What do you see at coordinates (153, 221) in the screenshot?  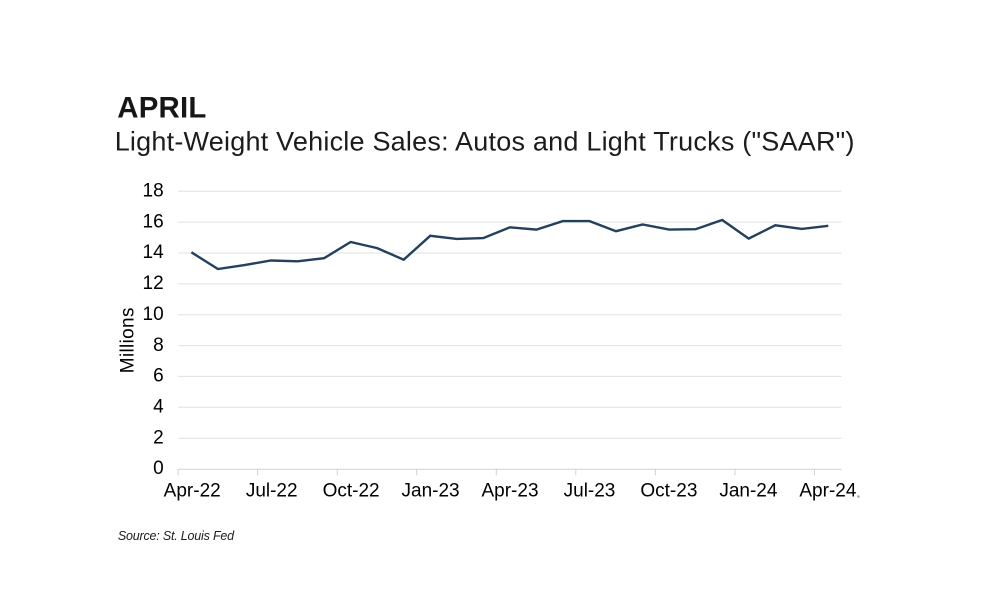 I see `svg-text: 16` at bounding box center [153, 221].